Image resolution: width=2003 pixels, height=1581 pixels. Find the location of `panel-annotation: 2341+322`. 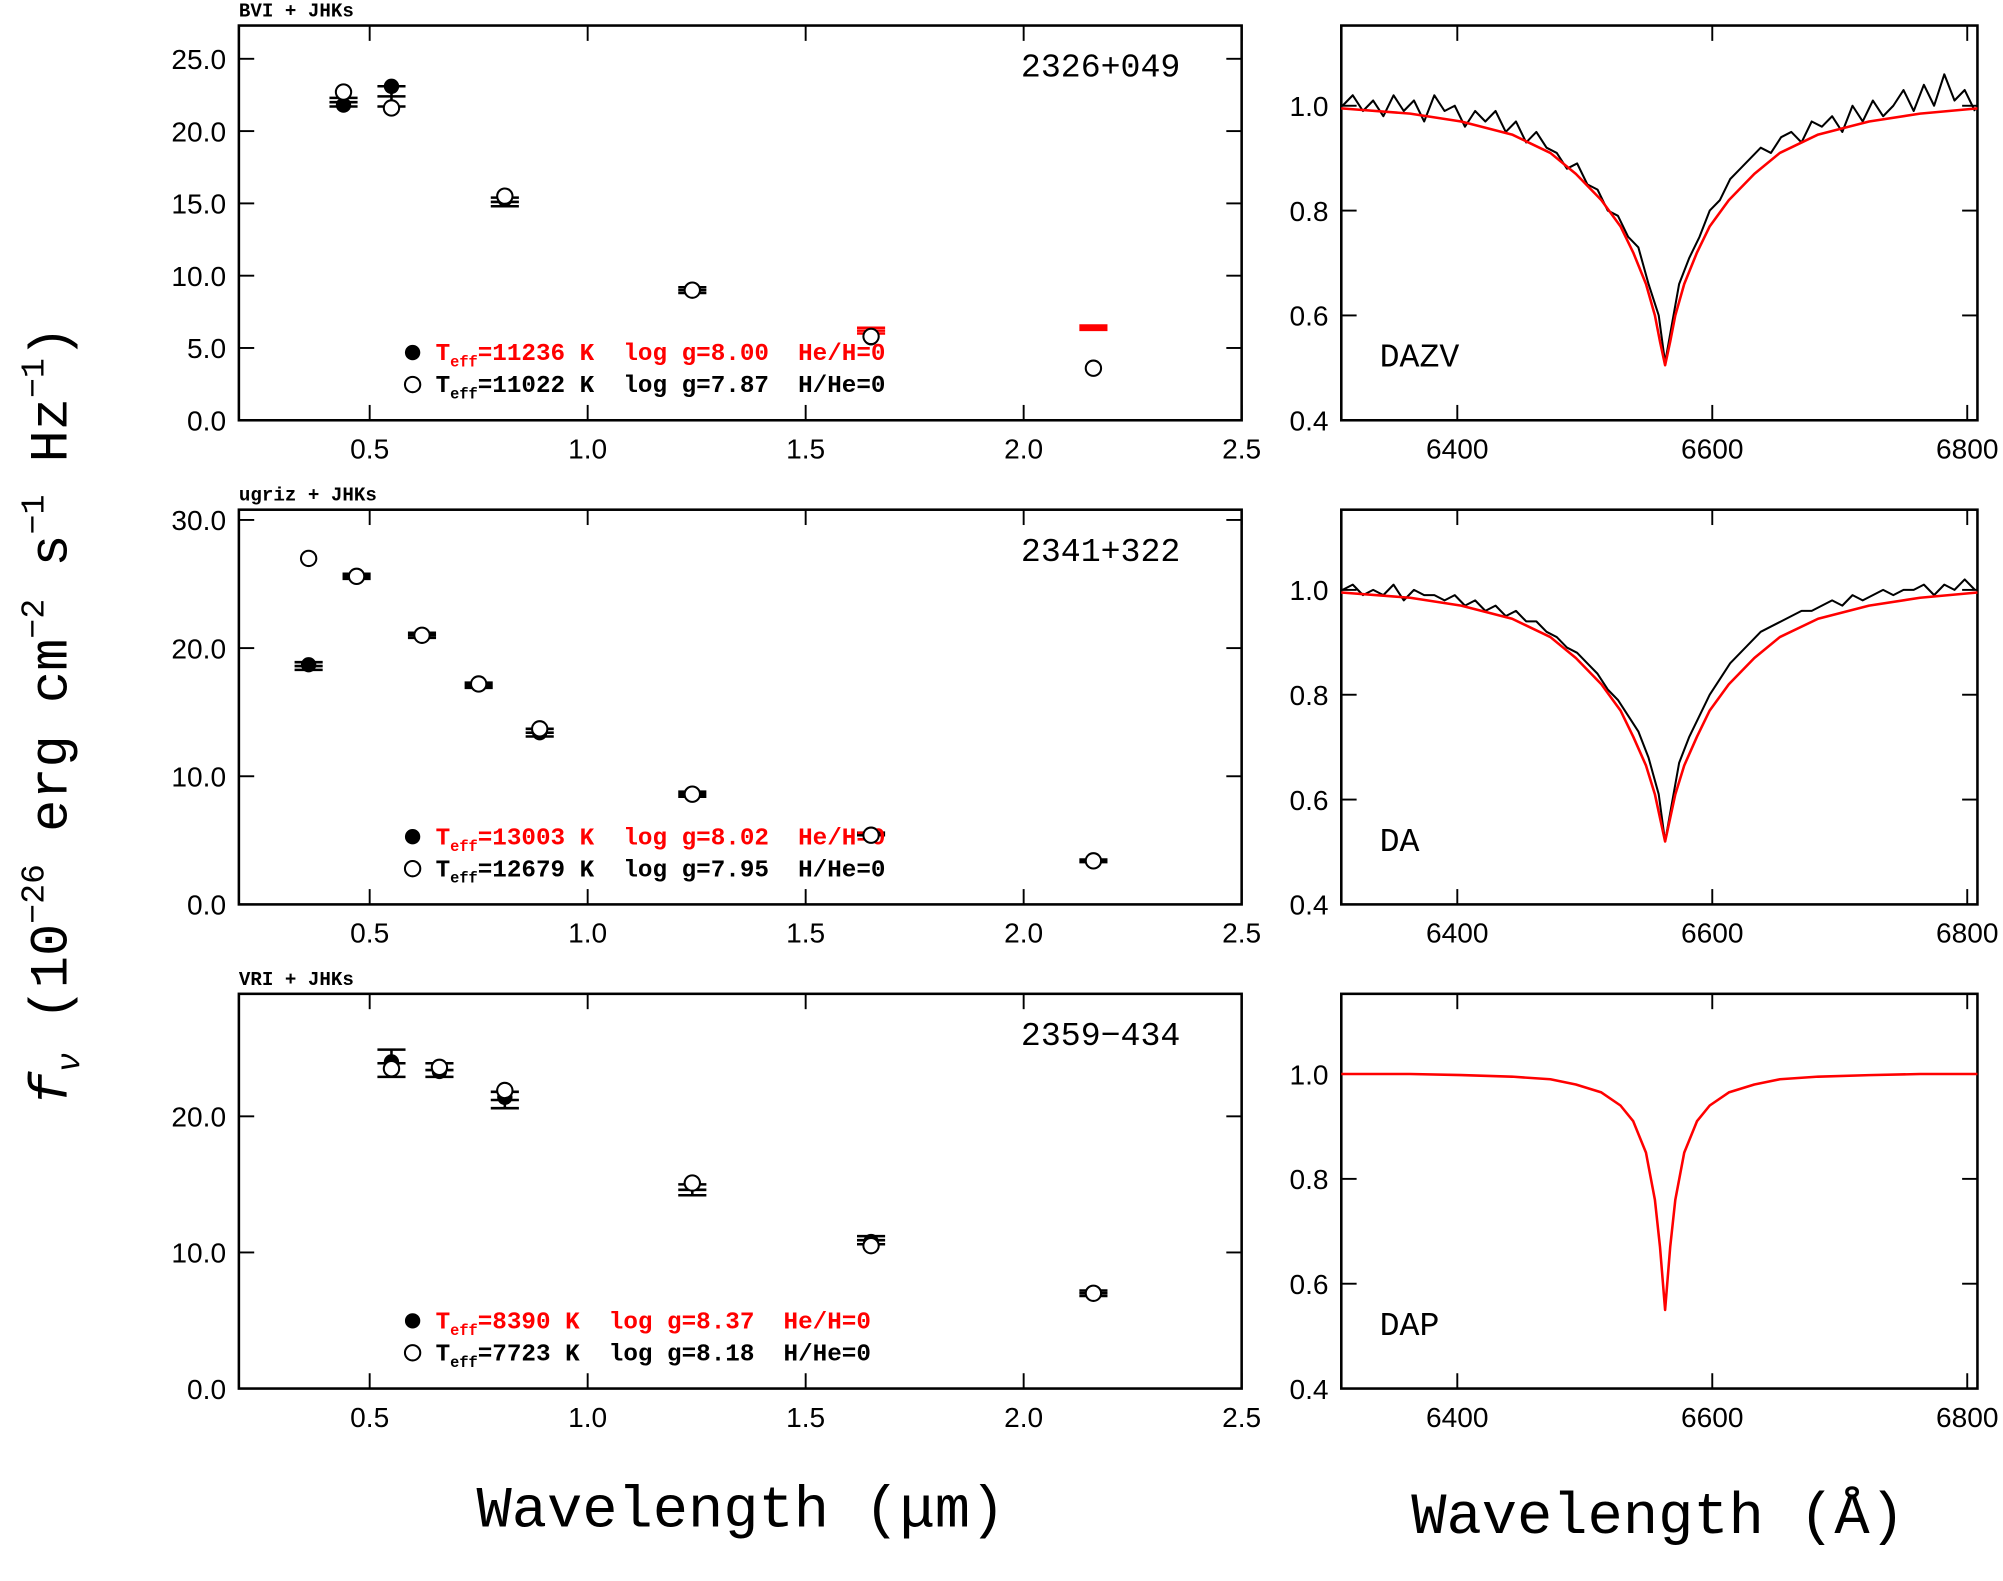

panel-annotation: 2341+322 is located at coordinates (1100, 552).